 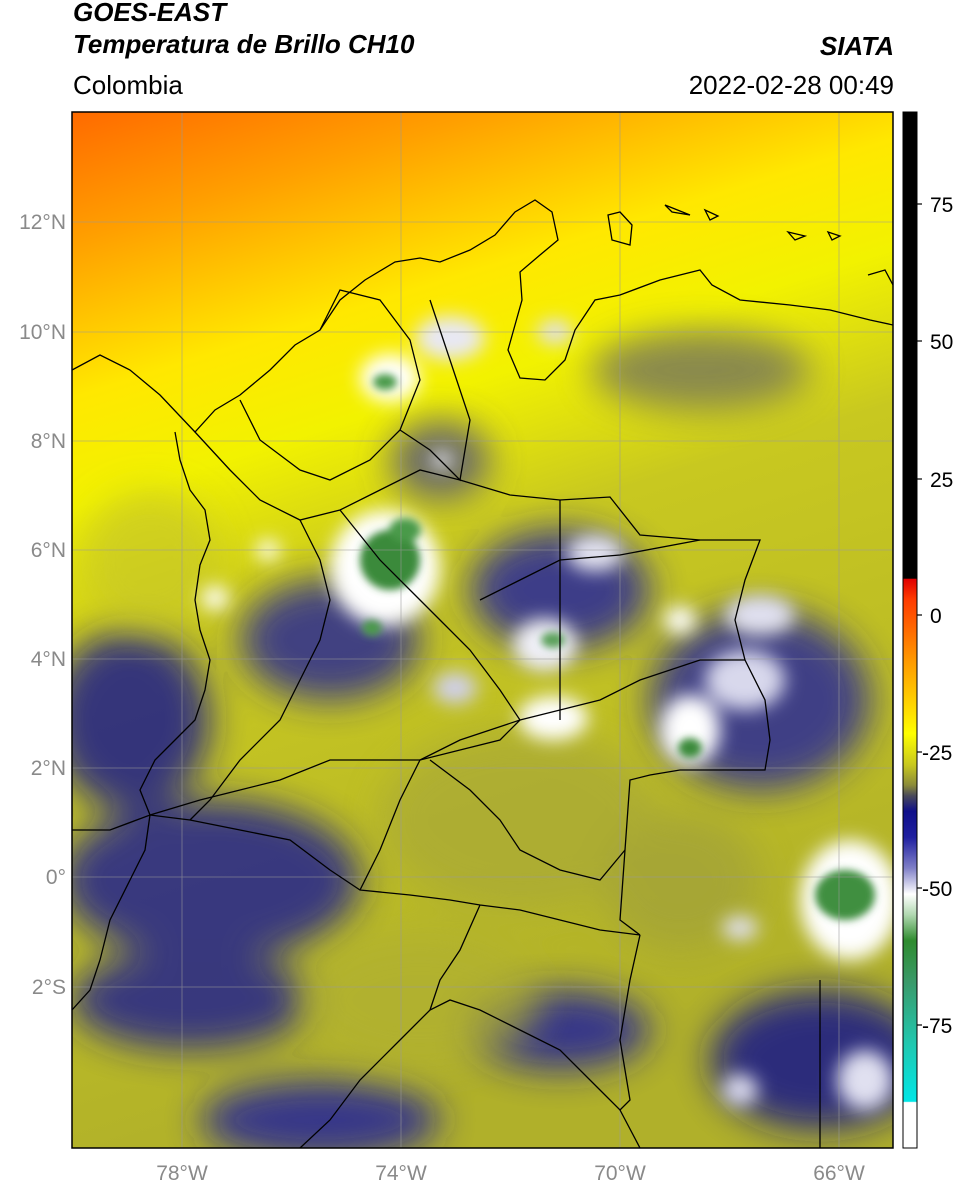 I want to click on dept-boundary-casanare, so click(x=590, y=570).